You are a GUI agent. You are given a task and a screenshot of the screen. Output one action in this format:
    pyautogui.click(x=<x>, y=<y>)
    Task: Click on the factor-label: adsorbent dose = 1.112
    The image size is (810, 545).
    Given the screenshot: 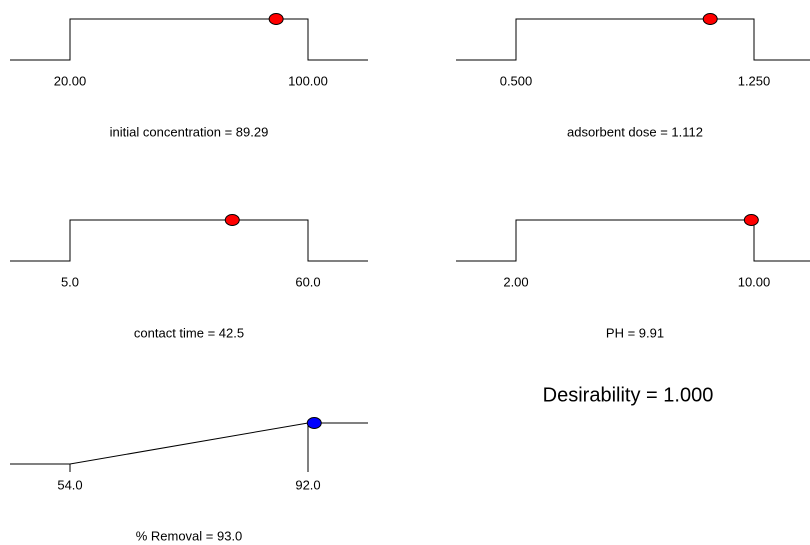 What is the action you would take?
    pyautogui.click(x=635, y=131)
    